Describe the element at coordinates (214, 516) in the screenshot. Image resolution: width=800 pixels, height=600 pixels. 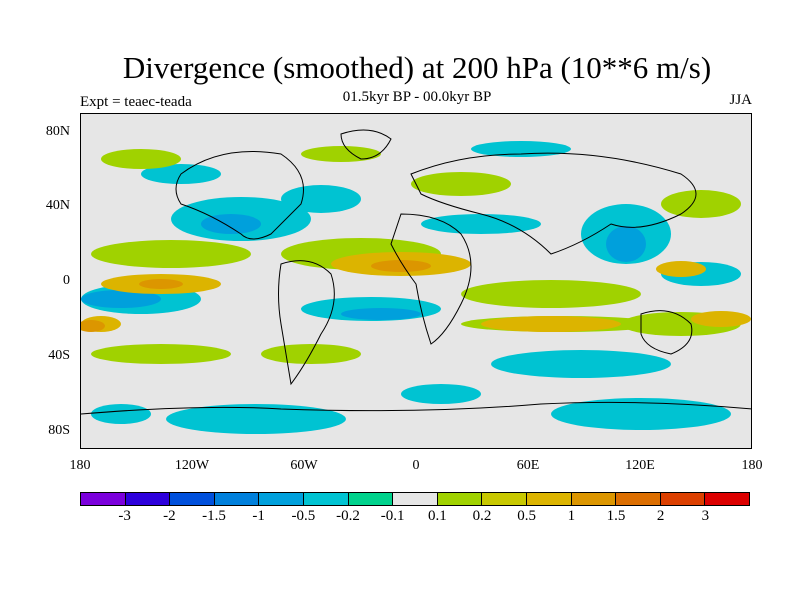
I see `legend-label: -1.5` at that location.